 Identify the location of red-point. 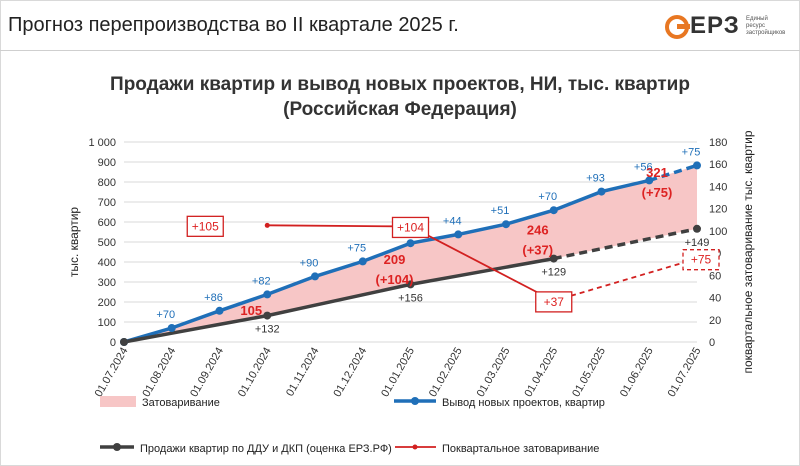
(267, 225).